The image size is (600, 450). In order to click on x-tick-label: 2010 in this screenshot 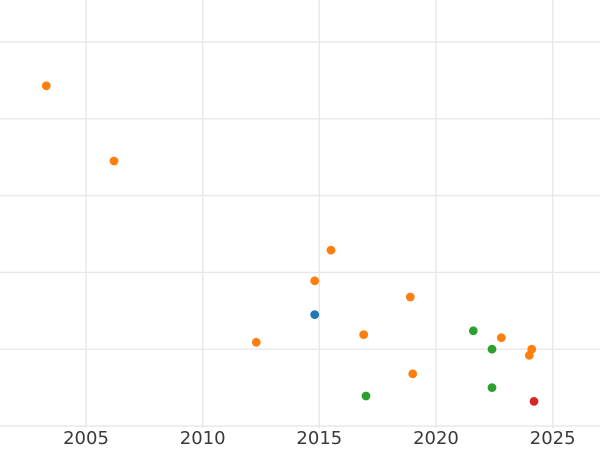, I will do `click(203, 438)`.